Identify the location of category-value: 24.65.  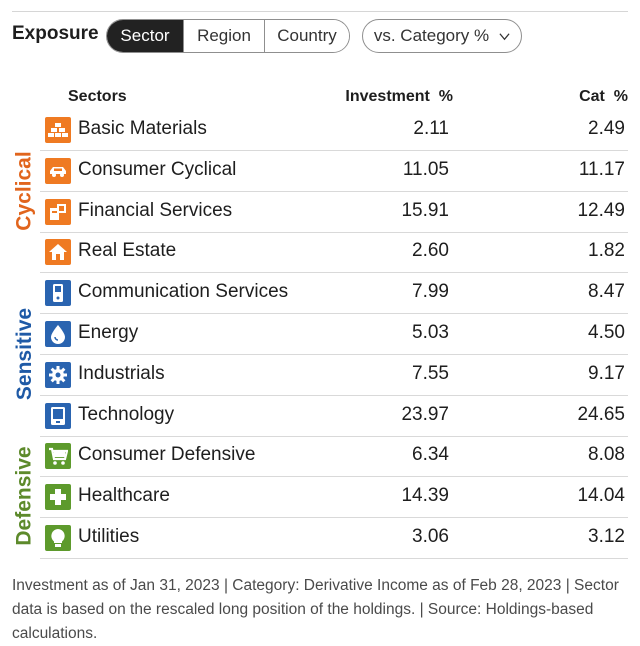
(601, 414).